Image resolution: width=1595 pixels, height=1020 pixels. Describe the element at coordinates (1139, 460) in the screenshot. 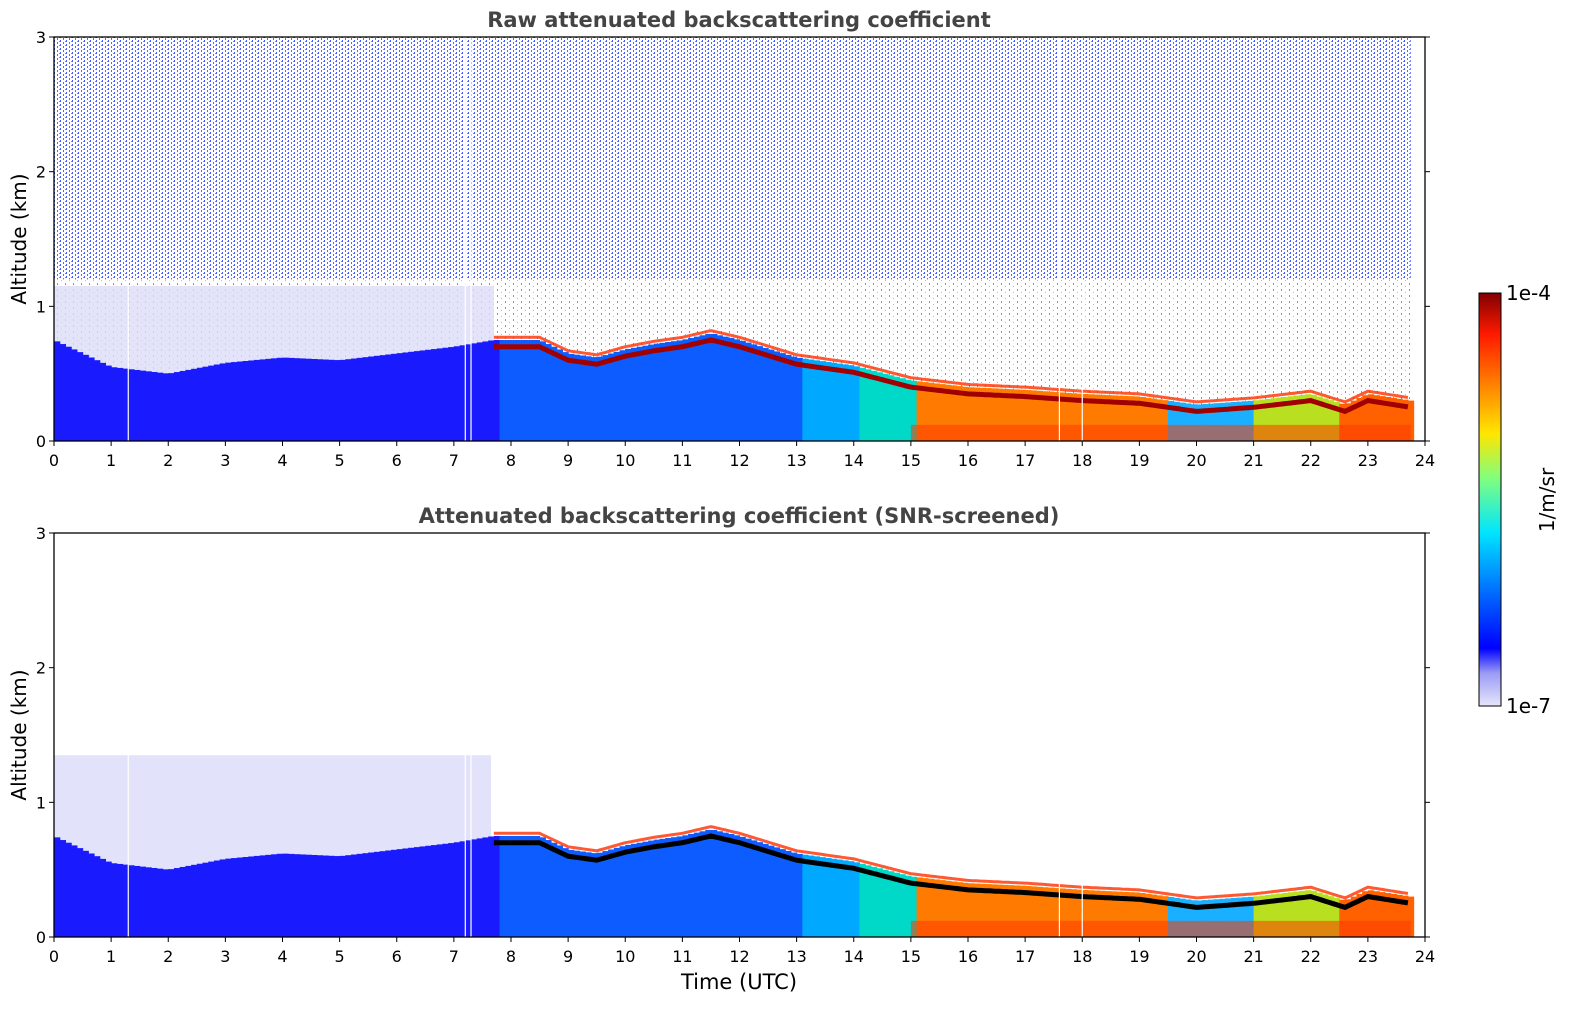

I see `x-tick-label: 19` at that location.